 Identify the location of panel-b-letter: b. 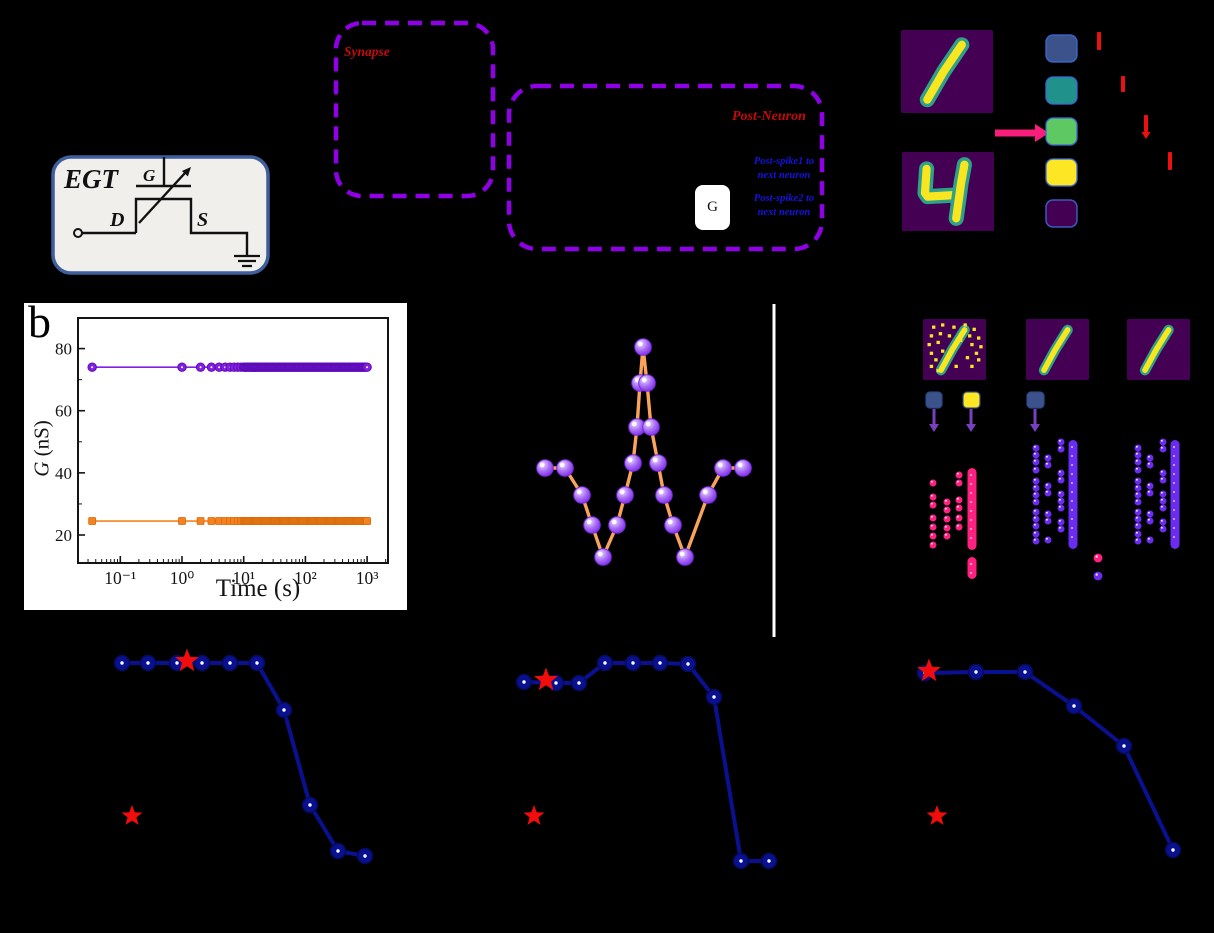
(39, 321).